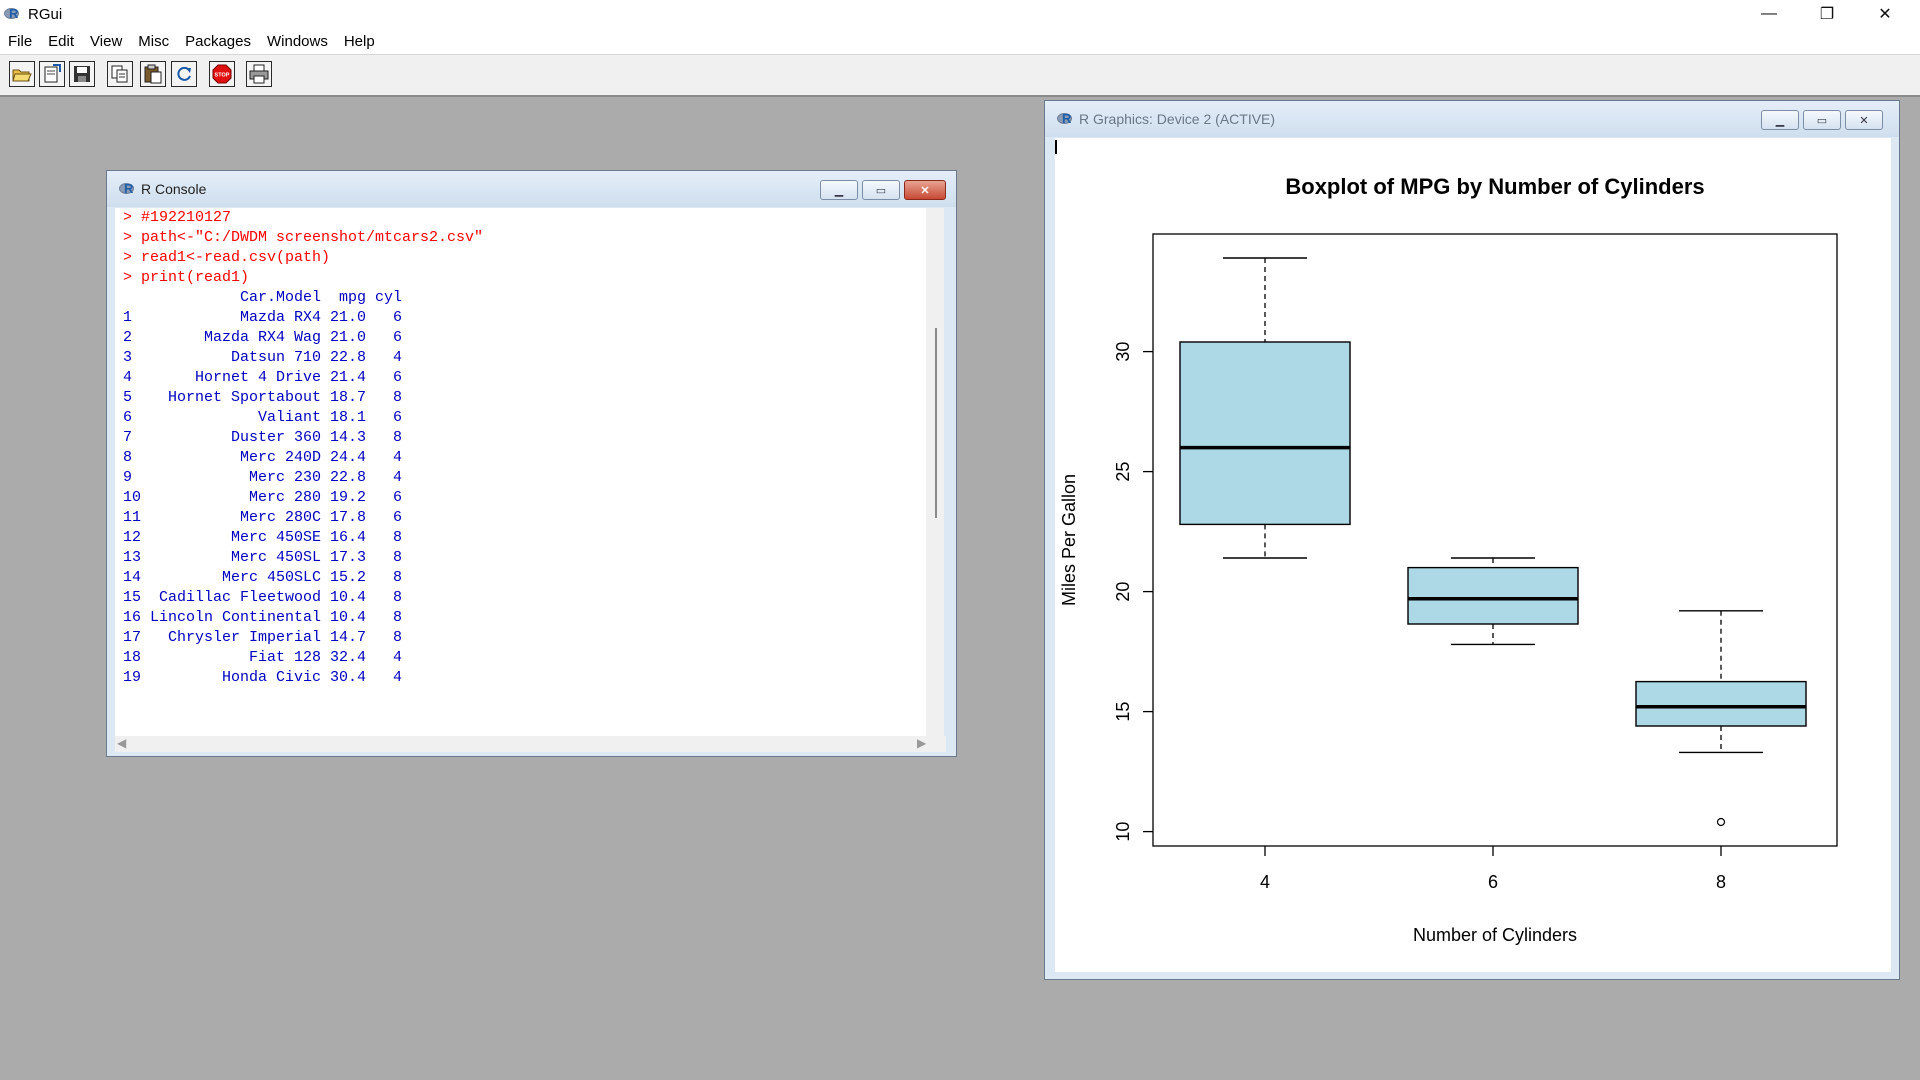 This screenshot has width=1920, height=1080. Describe the element at coordinates (1769, 13) in the screenshot. I see `minimize-button: —` at that location.